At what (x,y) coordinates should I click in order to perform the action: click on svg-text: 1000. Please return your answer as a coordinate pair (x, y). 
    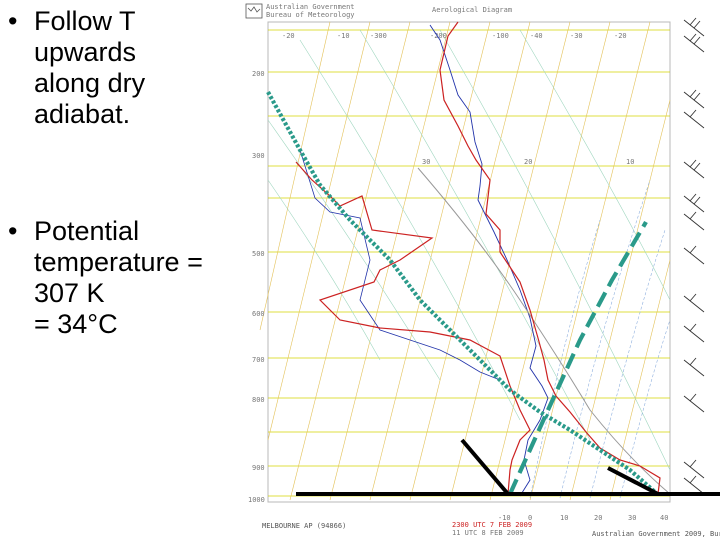
    Looking at the image, I should click on (256, 500).